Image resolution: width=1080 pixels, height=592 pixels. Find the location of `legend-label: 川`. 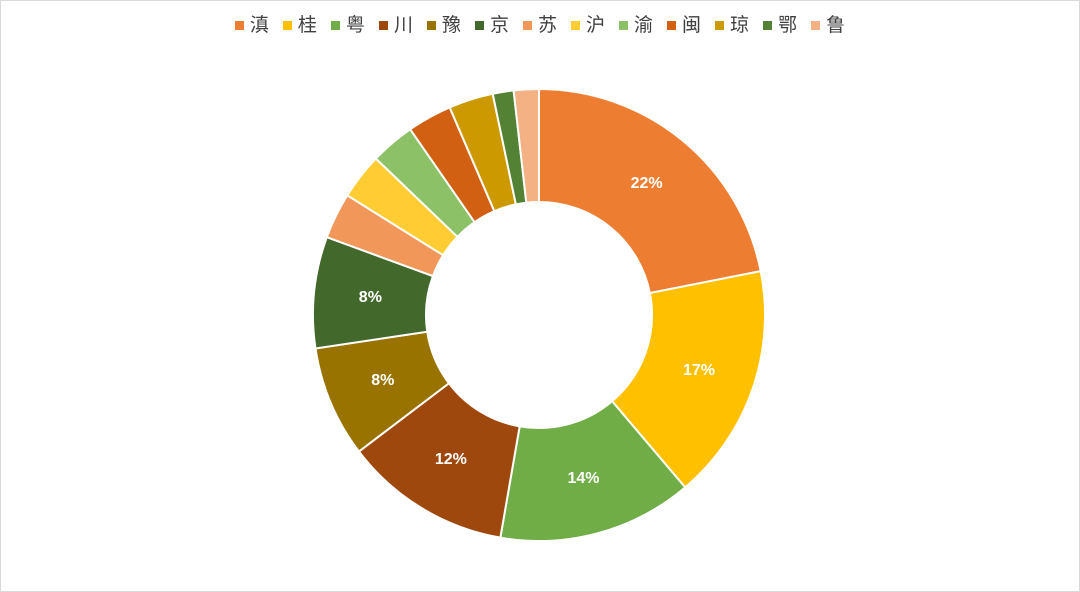

legend-label: 川 is located at coordinates (403, 25).